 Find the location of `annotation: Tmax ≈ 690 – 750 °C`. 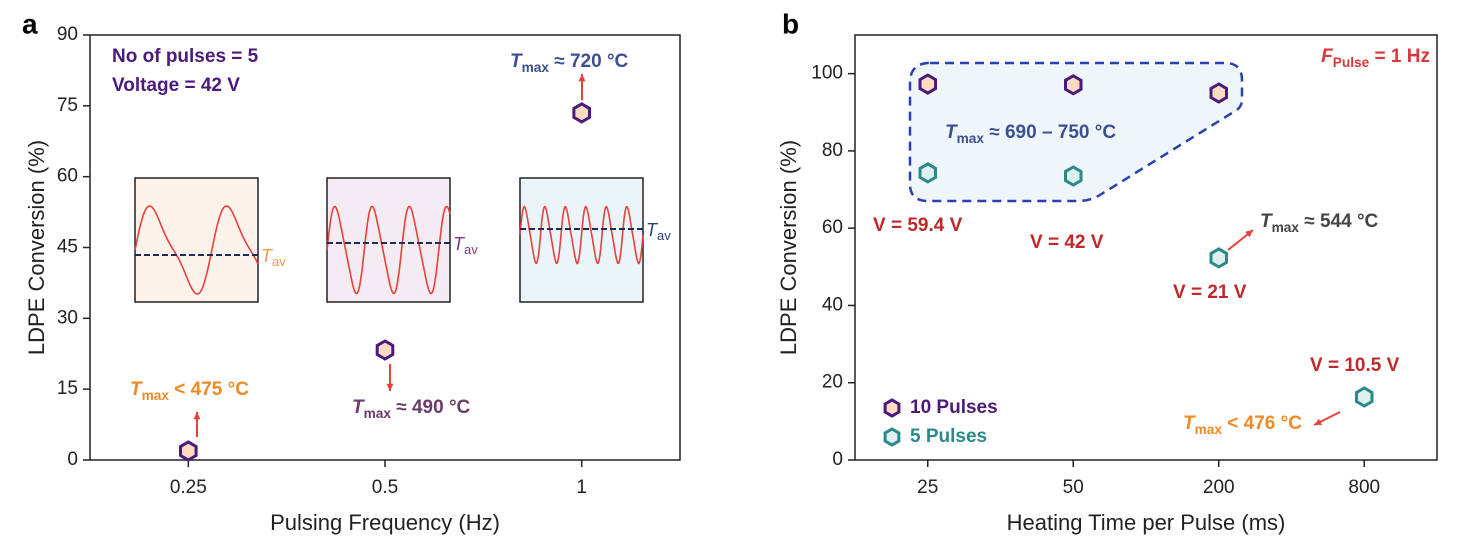

annotation: Tmax ≈ 690 – 750 °C is located at coordinates (1030, 134).